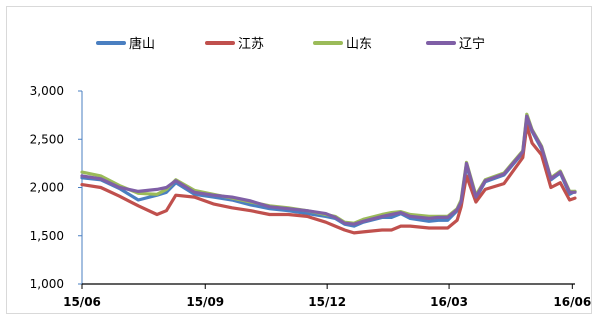 Image resolution: width=600 pixels, height=320 pixels. I want to click on x-tick-label: 16/03, so click(449, 302).